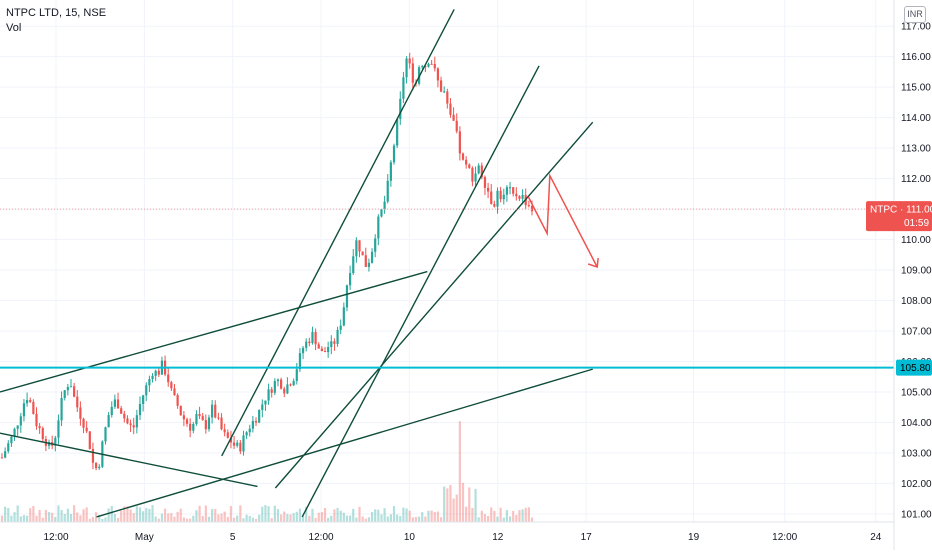  What do you see at coordinates (233, 537) in the screenshot?
I see `time-tick-label: 5` at bounding box center [233, 537].